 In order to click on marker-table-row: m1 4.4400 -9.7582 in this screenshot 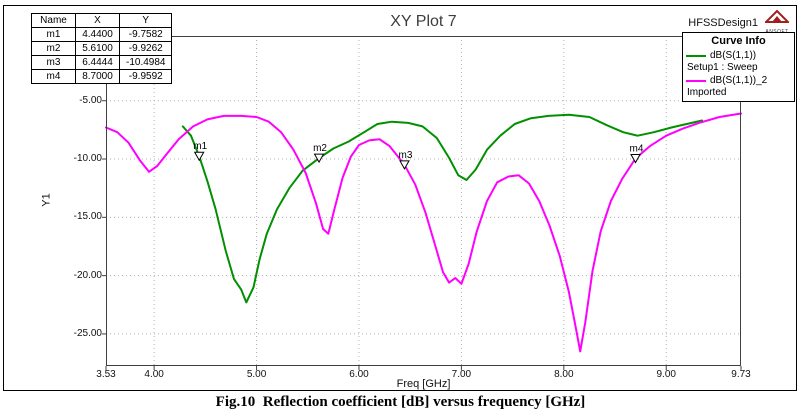, I will do `click(102, 34)`.